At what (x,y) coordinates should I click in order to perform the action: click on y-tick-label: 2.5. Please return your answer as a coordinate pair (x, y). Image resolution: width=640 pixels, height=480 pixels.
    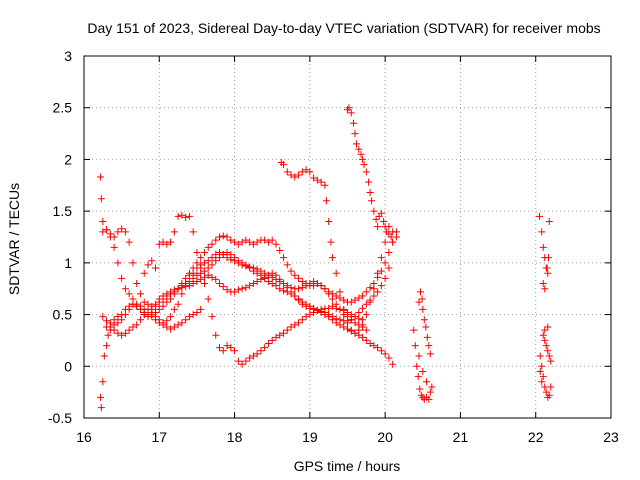
    Looking at the image, I should click on (63, 108).